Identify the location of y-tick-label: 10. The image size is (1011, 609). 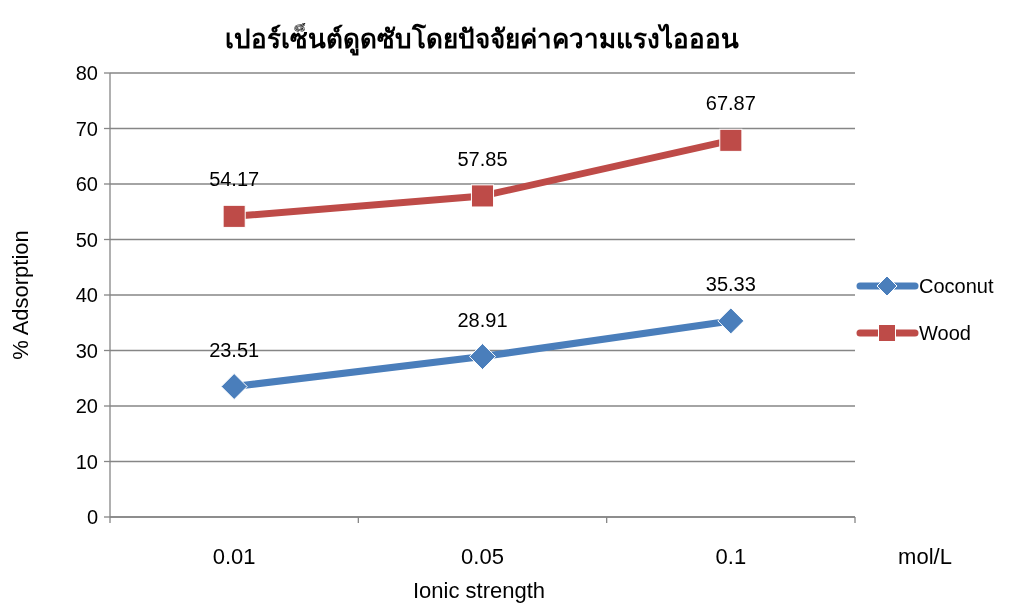
(86, 461).